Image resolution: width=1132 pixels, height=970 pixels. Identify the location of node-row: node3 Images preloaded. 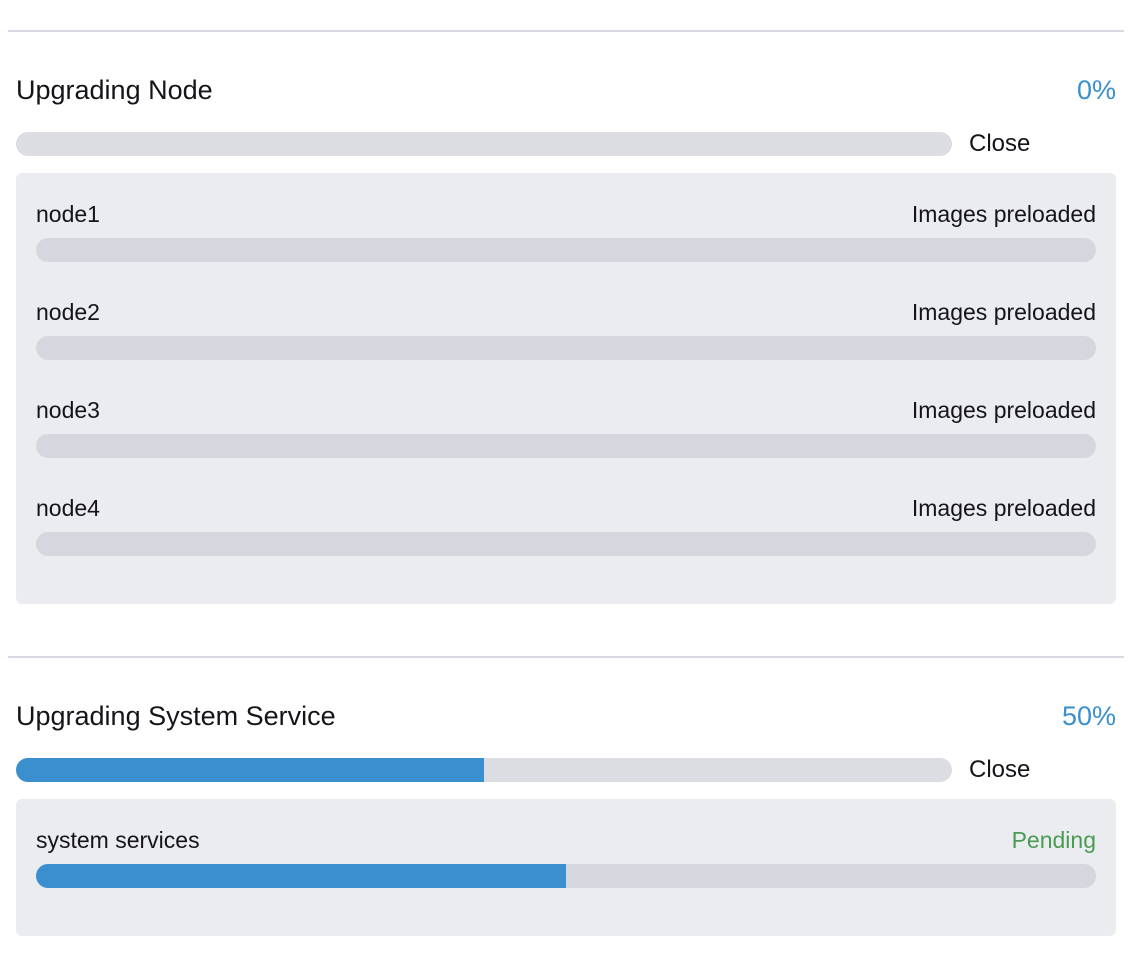
(566, 426).